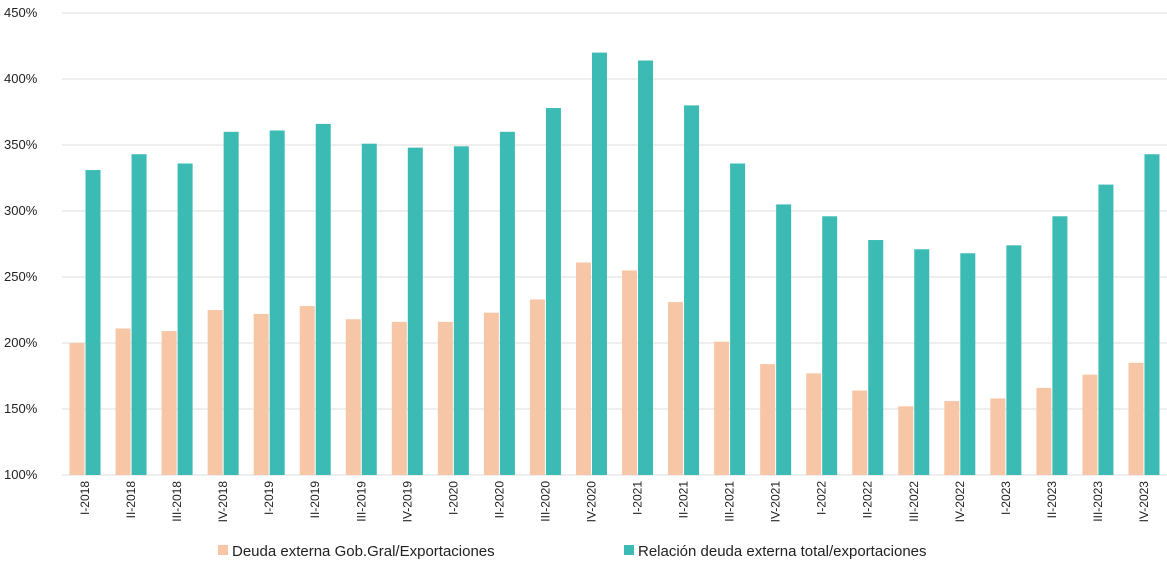 The image size is (1167, 565). Describe the element at coordinates (730, 501) in the screenshot. I see `x-tick-label: III-2021` at that location.